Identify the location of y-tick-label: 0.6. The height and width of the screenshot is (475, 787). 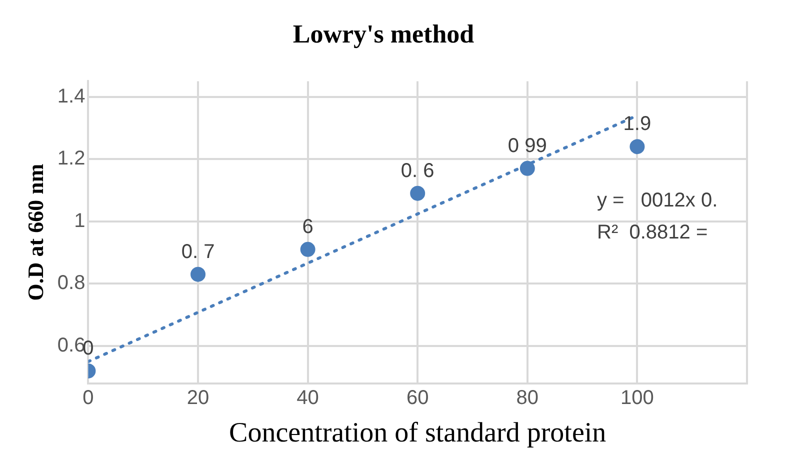
(71, 345).